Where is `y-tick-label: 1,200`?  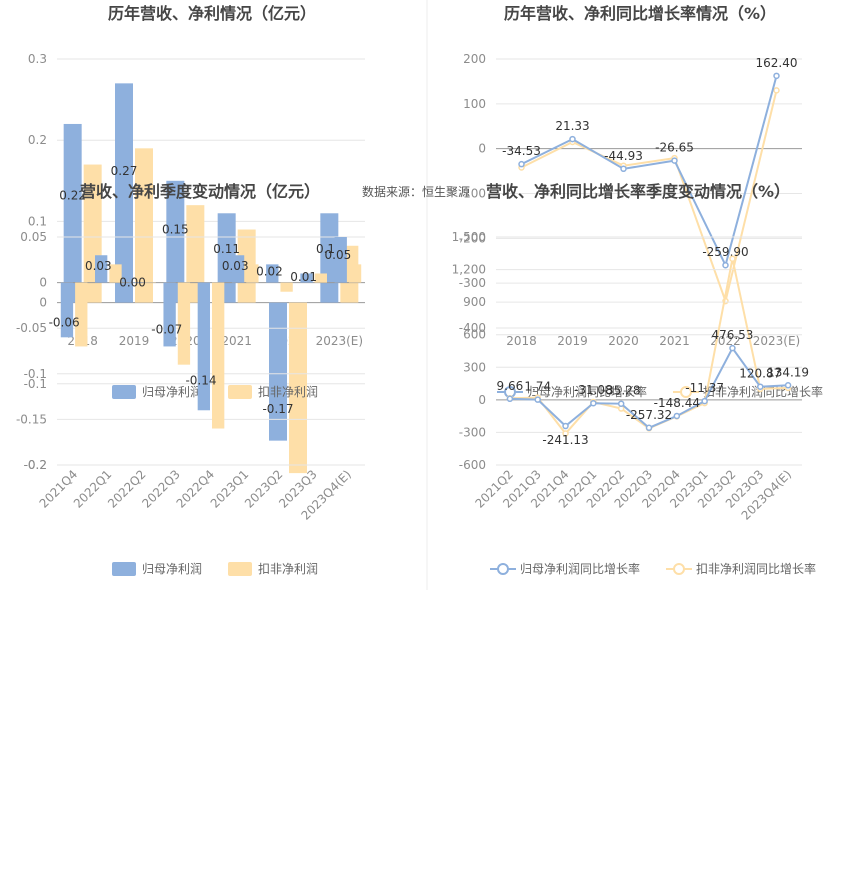
y-tick-label: 1,200 is located at coordinates (469, 270).